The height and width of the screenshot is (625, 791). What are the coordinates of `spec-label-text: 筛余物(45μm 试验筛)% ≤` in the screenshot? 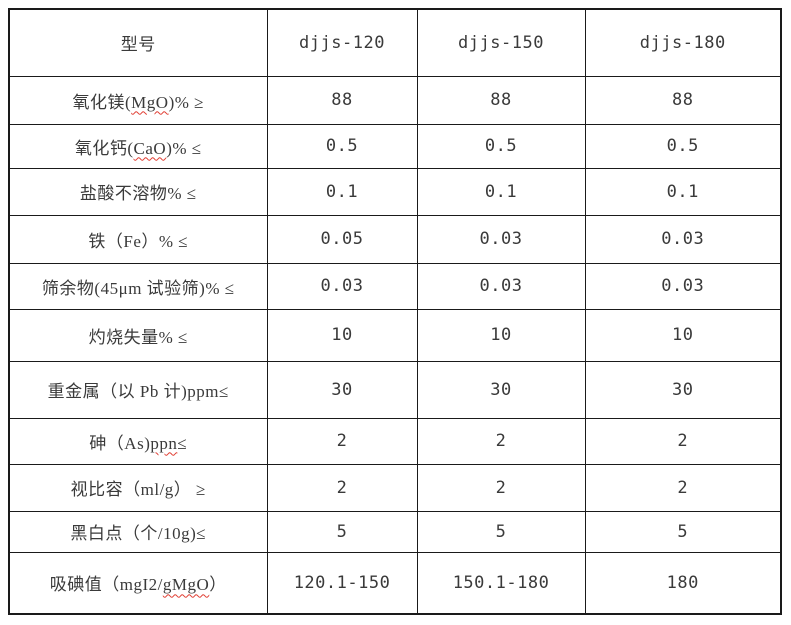 It's located at (138, 288).